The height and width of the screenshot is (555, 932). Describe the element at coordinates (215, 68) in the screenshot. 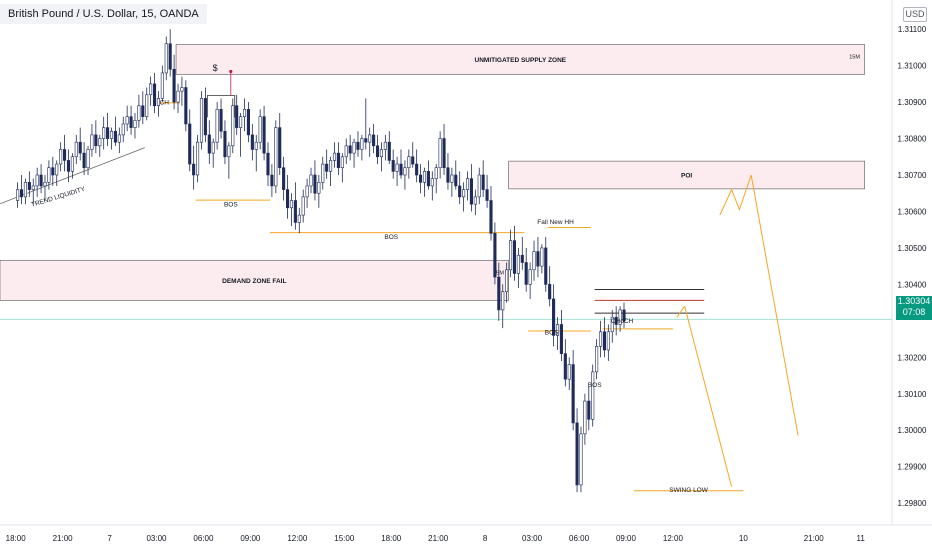

I see `annotation-1: $` at that location.